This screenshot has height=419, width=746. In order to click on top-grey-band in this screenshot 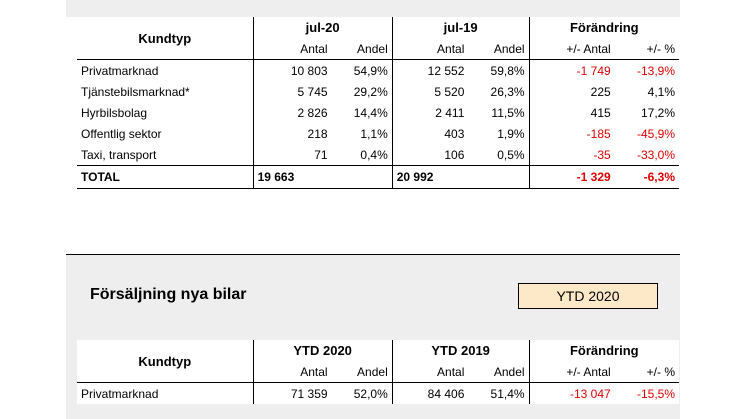, I will do `click(373, 8)`.